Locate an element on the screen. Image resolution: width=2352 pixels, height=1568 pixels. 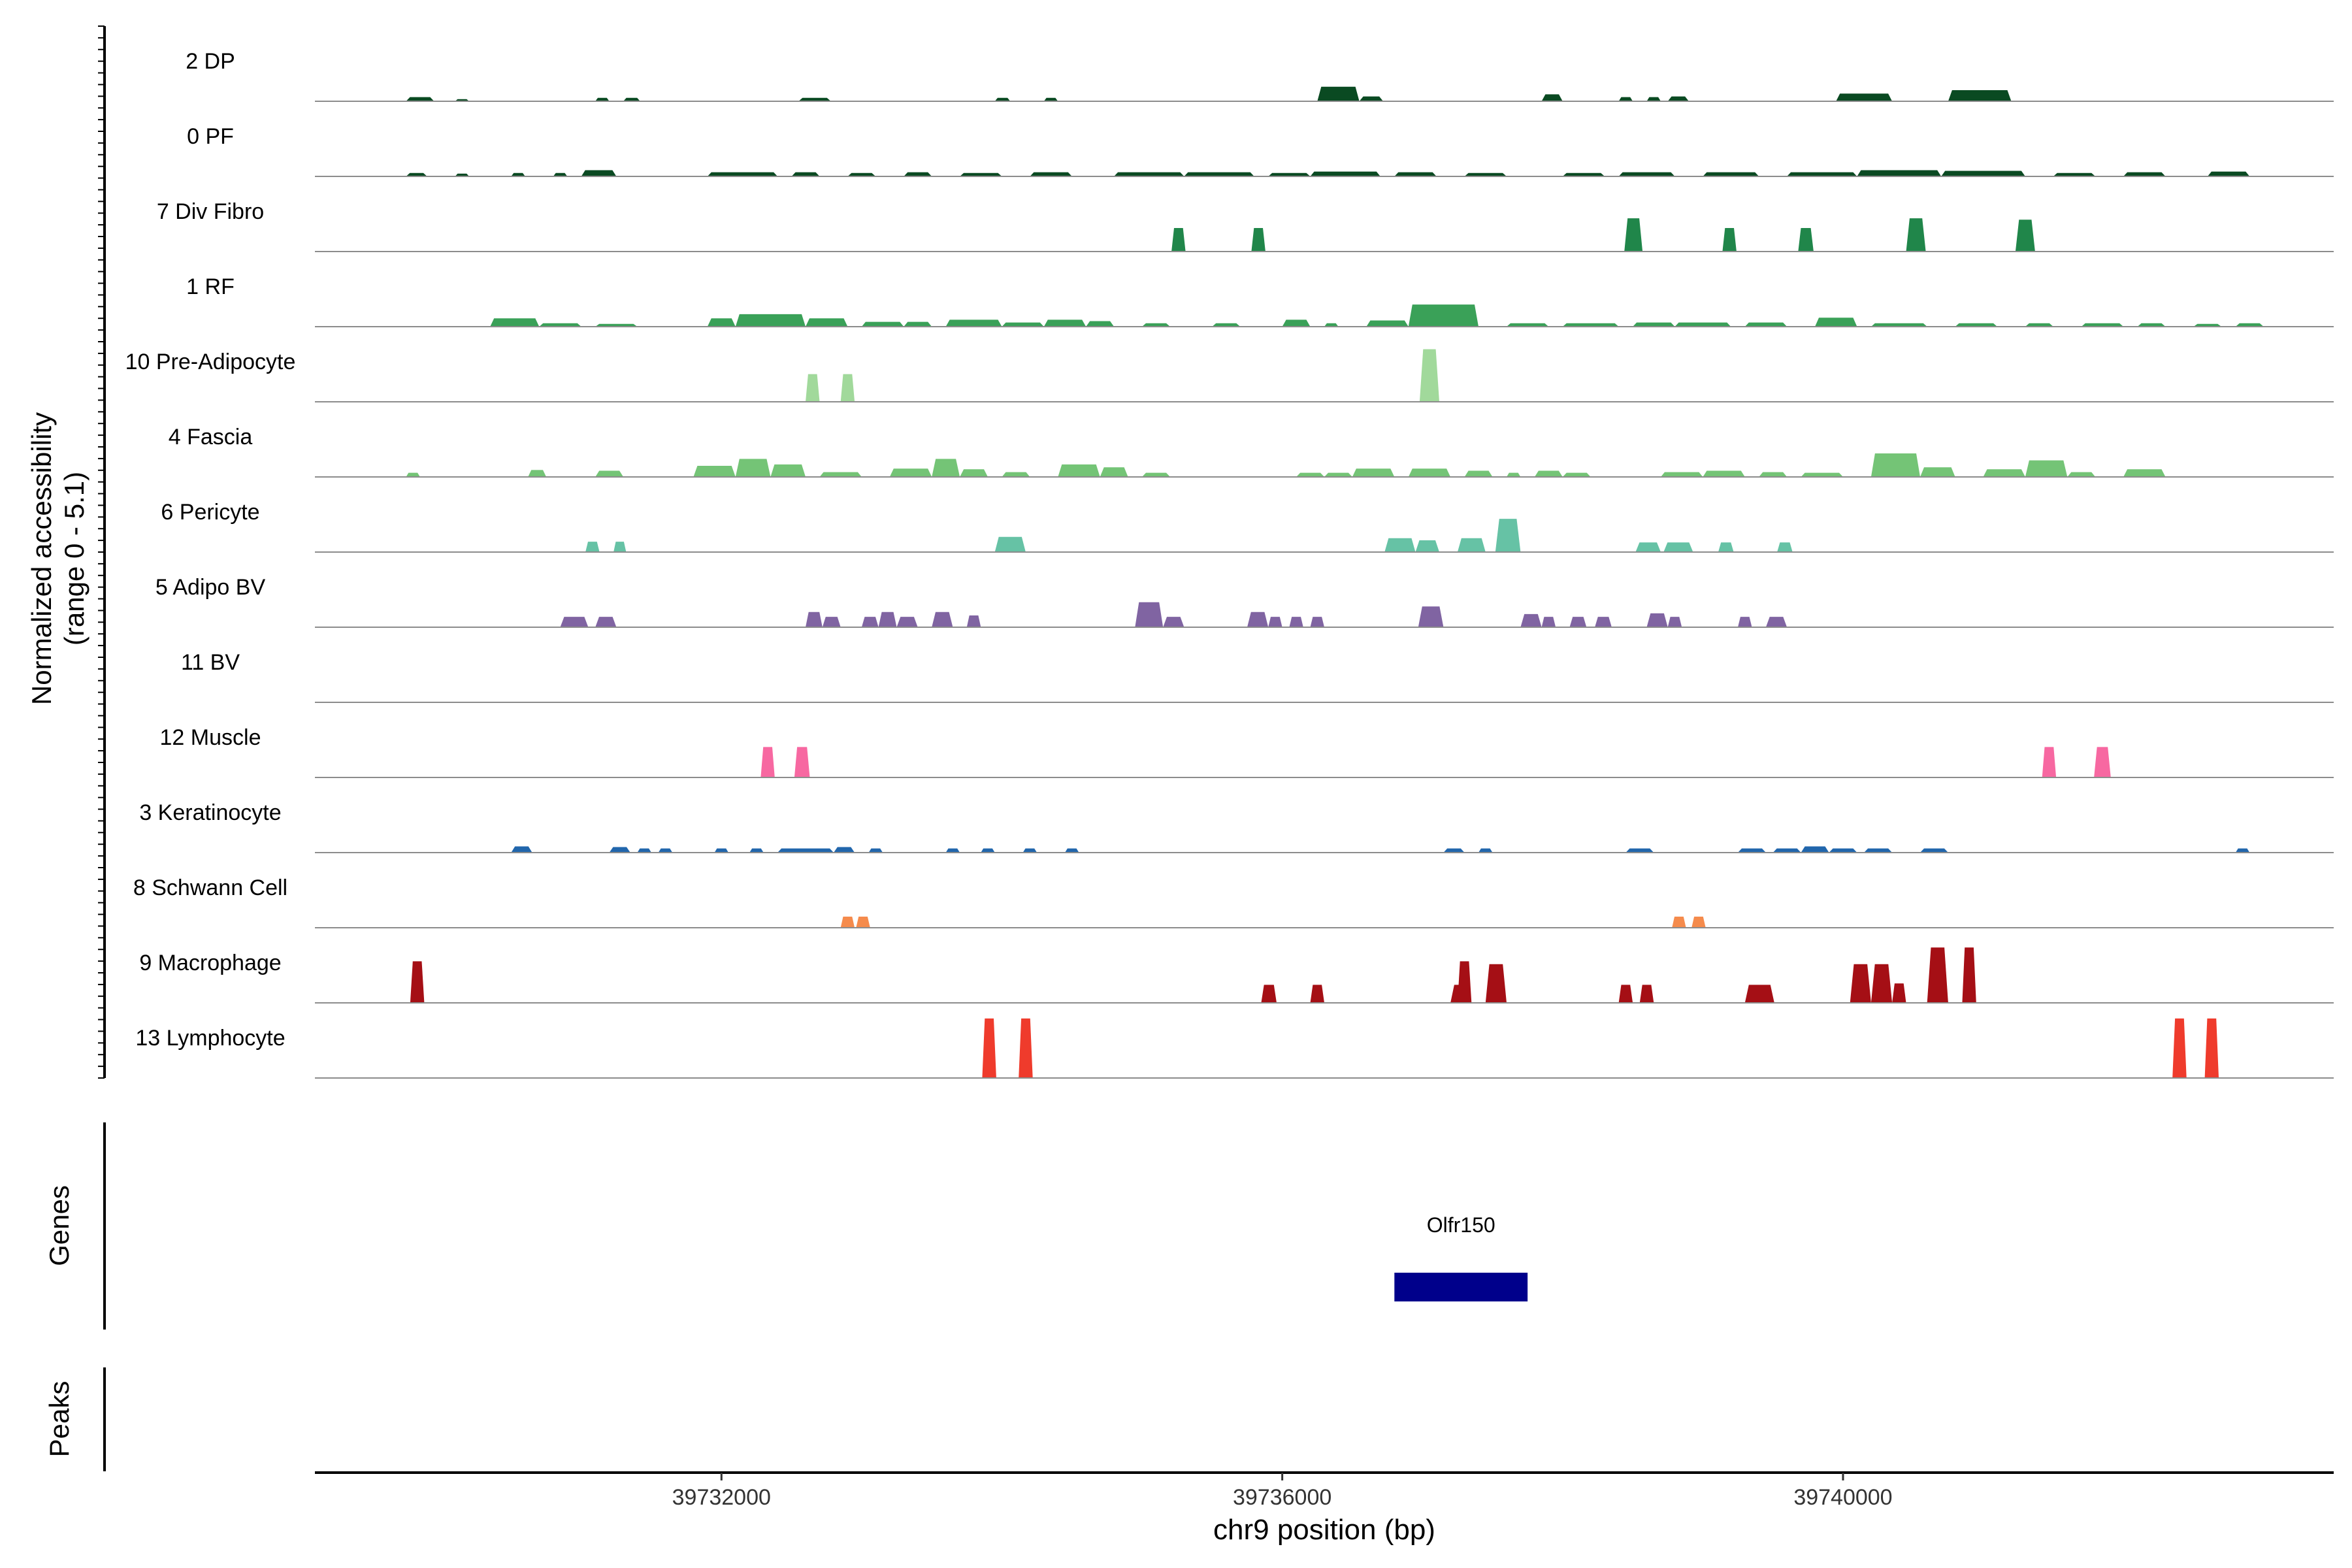
y-axis-label-line1: Normalized accessibility is located at coordinates (41, 558).